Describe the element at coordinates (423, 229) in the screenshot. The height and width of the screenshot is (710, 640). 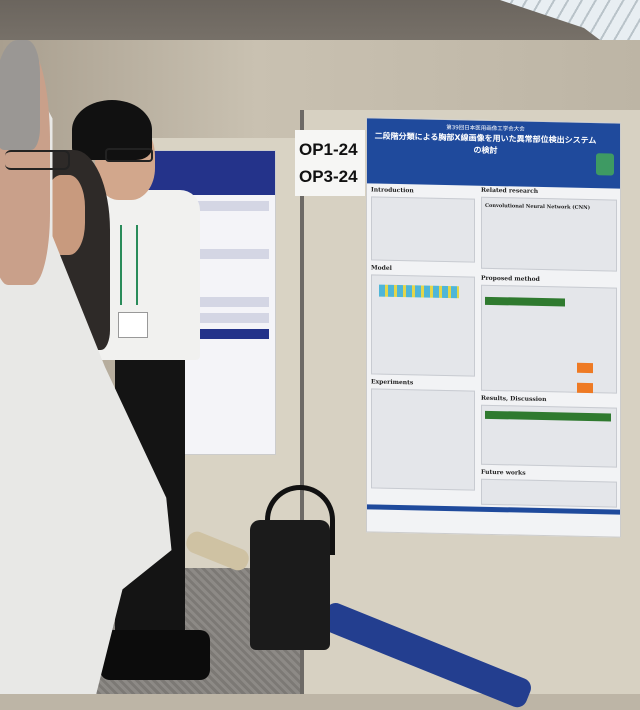
I see `intro-block` at that location.